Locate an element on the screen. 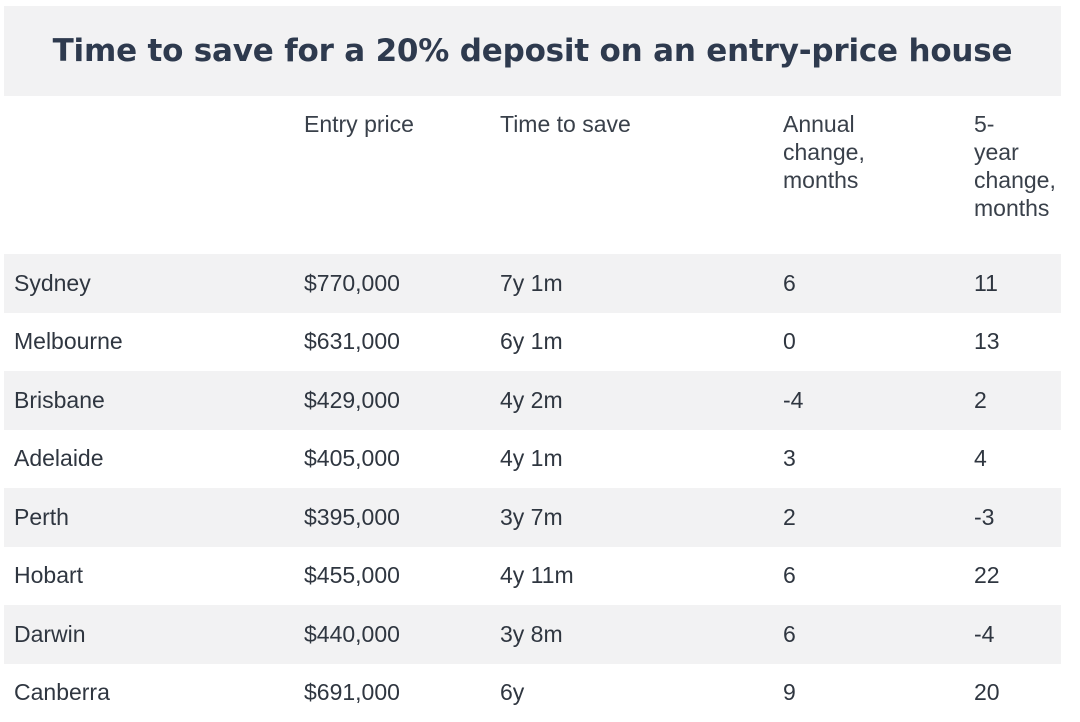 Image resolution: width=1080 pixels, height=722 pixels. cell-time-to-save: 6y 1m is located at coordinates (641, 342).